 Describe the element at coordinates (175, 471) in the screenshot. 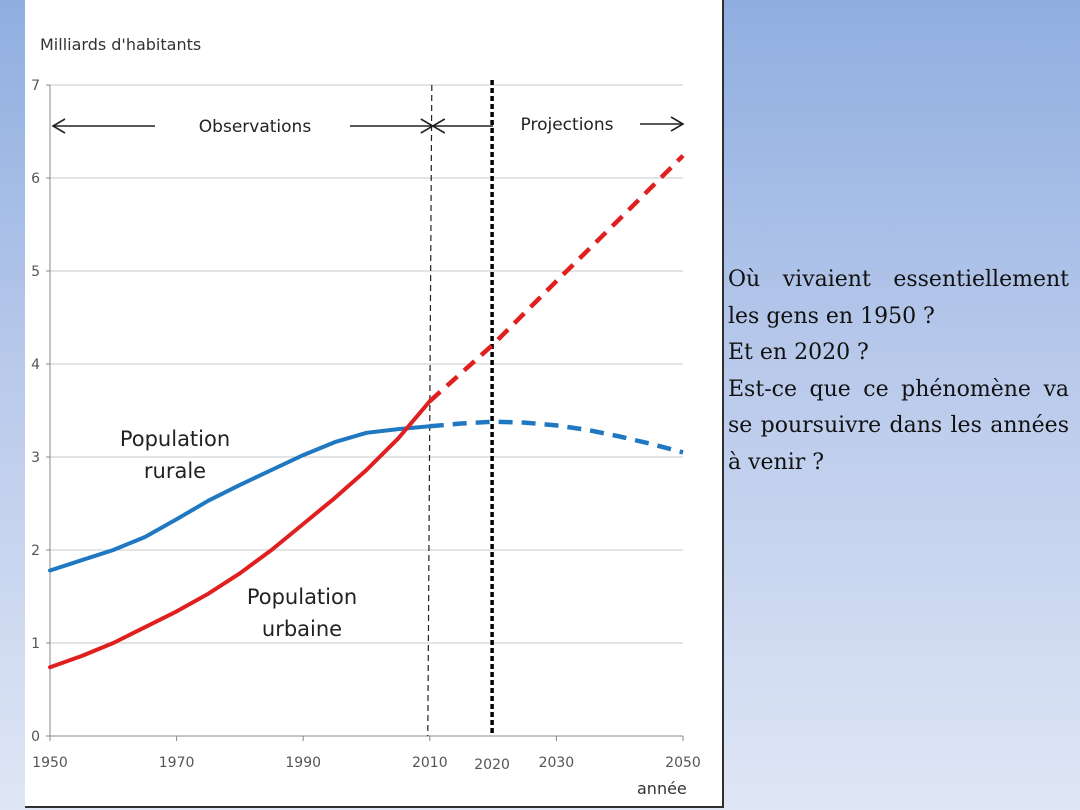

I see `series-rural-label: rurale` at that location.